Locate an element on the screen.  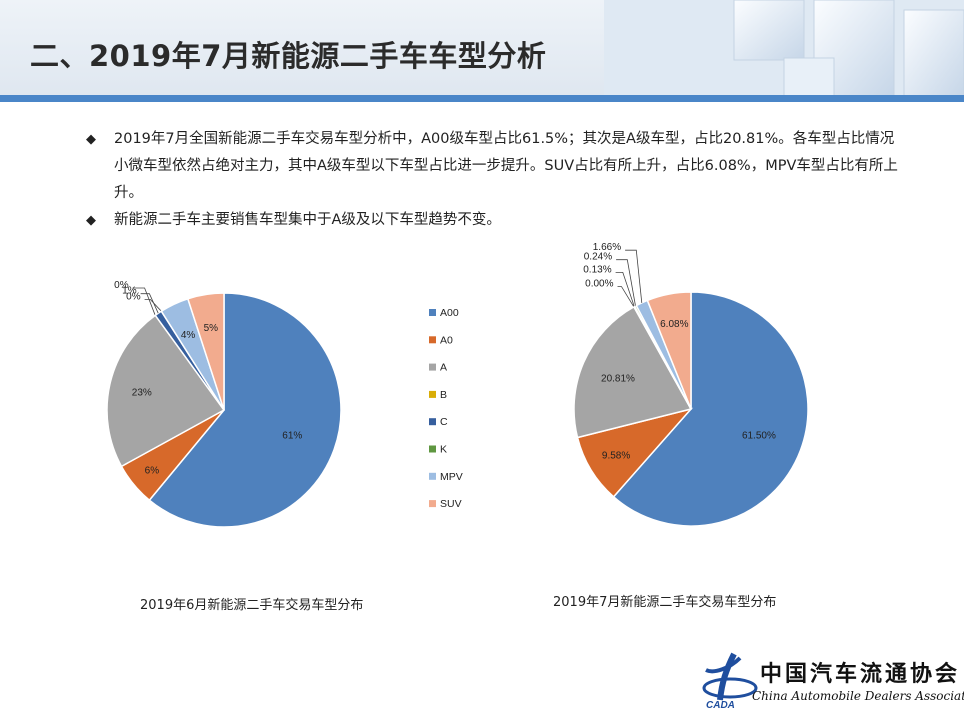
bullet-item-2: ◆ 新能源二手车主要销售车型集中于A级及以下车型趋势不变。 is located at coordinates (496, 220).